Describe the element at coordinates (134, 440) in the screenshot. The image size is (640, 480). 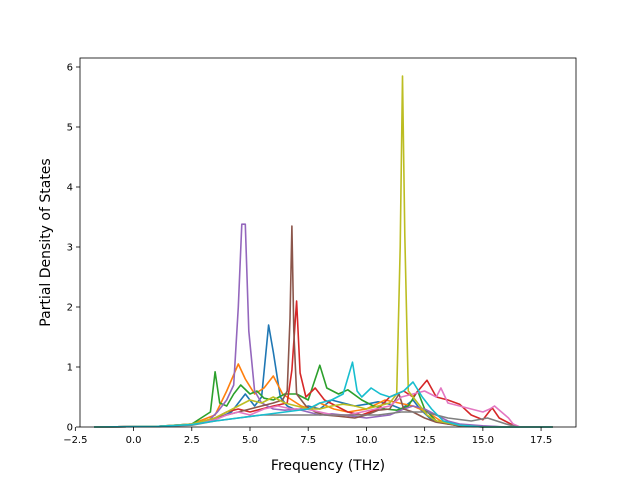
I see `x-tick-label: 0.0` at that location.